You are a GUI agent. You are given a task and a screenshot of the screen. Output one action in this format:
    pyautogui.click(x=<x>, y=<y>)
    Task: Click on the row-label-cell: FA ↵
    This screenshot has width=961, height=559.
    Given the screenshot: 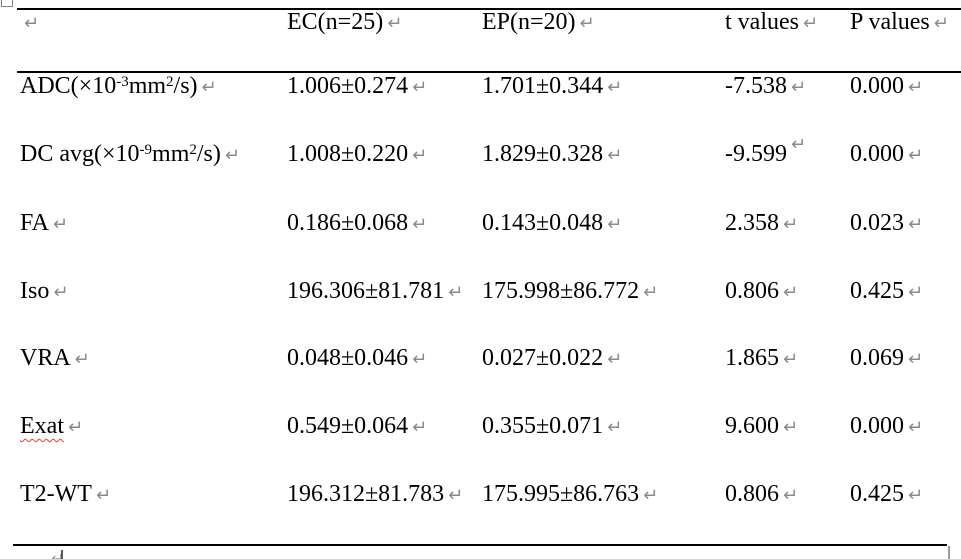 What is the action you would take?
    pyautogui.click(x=151, y=224)
    